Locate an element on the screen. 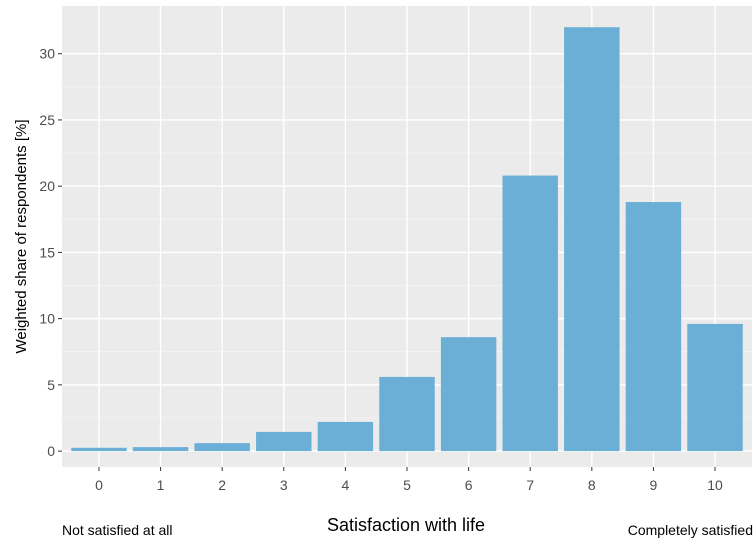  y-tick-label: 5 is located at coordinates (51, 385).